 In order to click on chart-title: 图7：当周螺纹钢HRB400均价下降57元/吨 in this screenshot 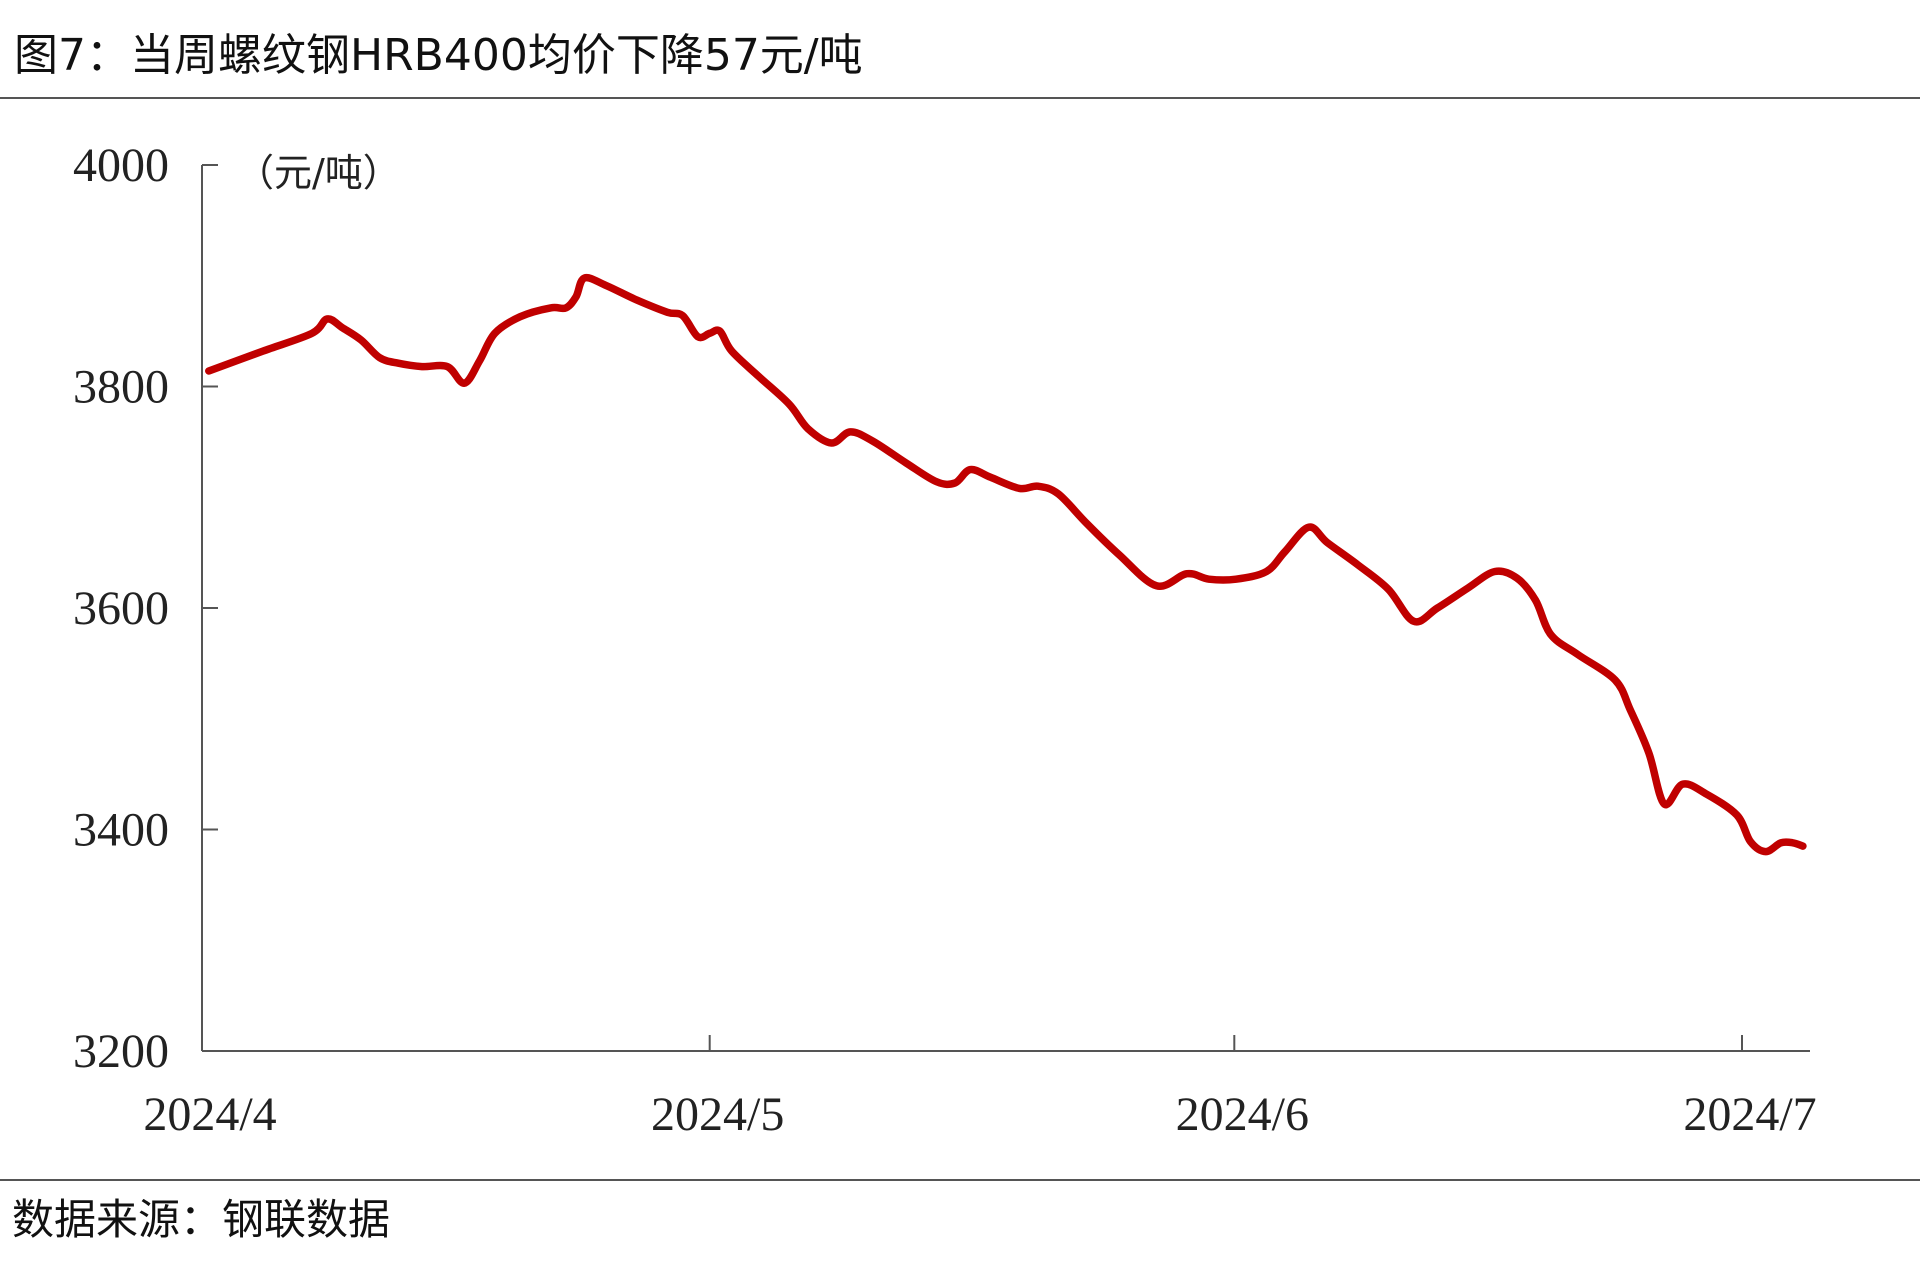, I will do `click(438, 55)`.